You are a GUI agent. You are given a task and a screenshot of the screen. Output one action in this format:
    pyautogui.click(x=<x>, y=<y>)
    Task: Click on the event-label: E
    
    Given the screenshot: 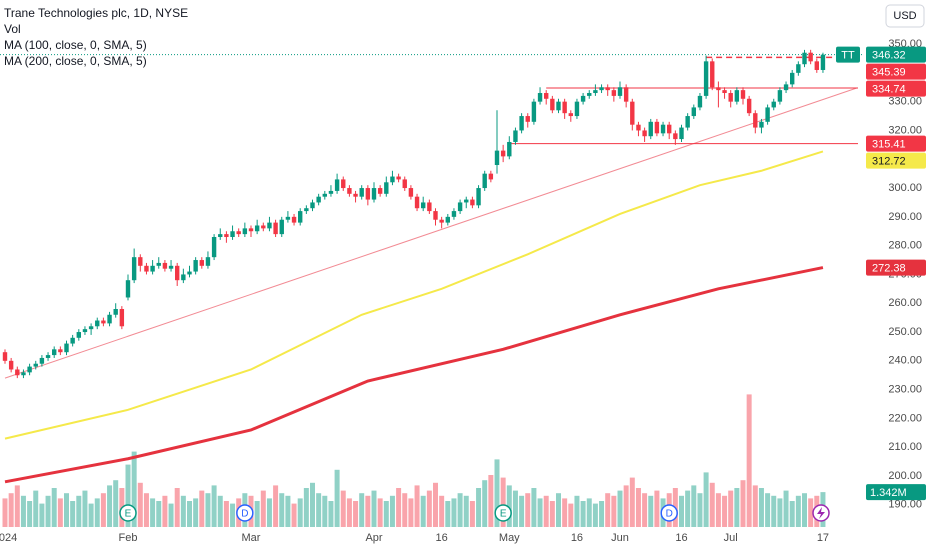 What is the action you would take?
    pyautogui.click(x=503, y=514)
    